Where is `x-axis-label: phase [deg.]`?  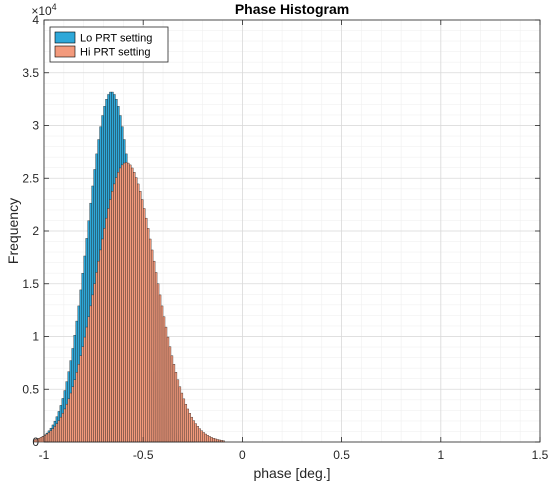
x-axis-label: phase [deg.] is located at coordinates (291, 473).